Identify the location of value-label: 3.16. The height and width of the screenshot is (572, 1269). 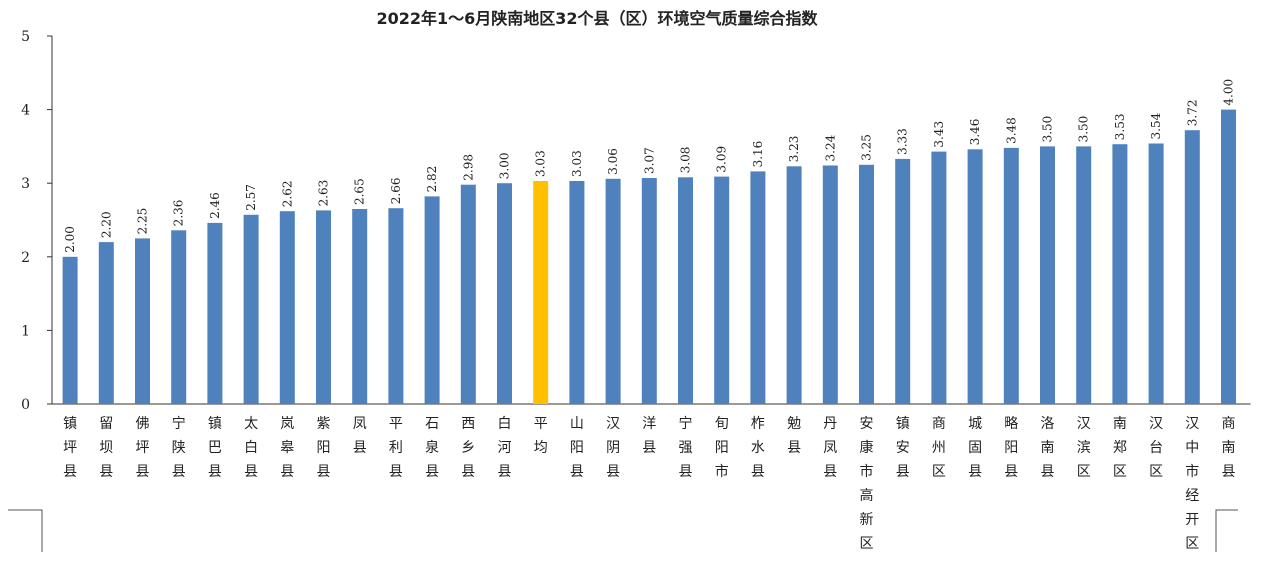
(758, 154).